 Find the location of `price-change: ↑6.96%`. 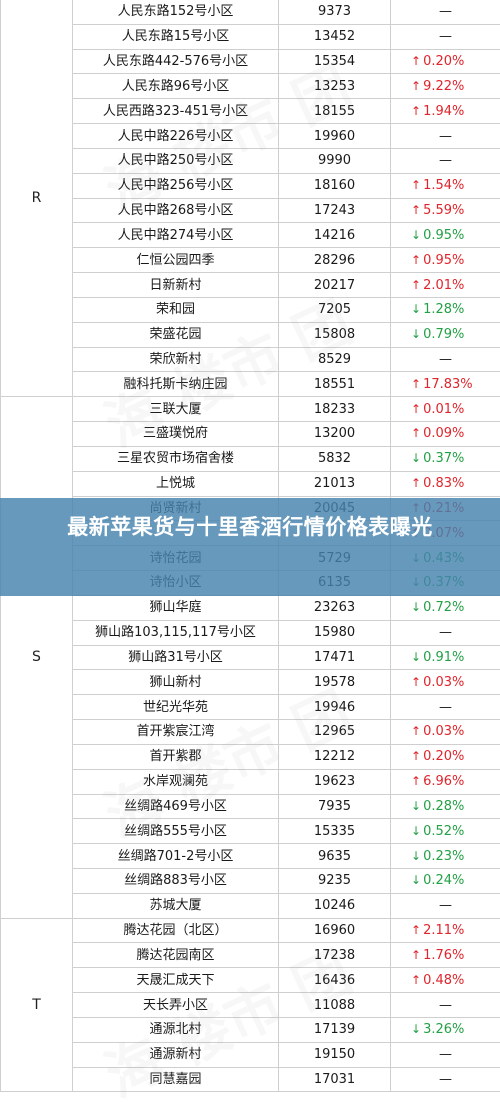

price-change: ↑6.96% is located at coordinates (445, 781).